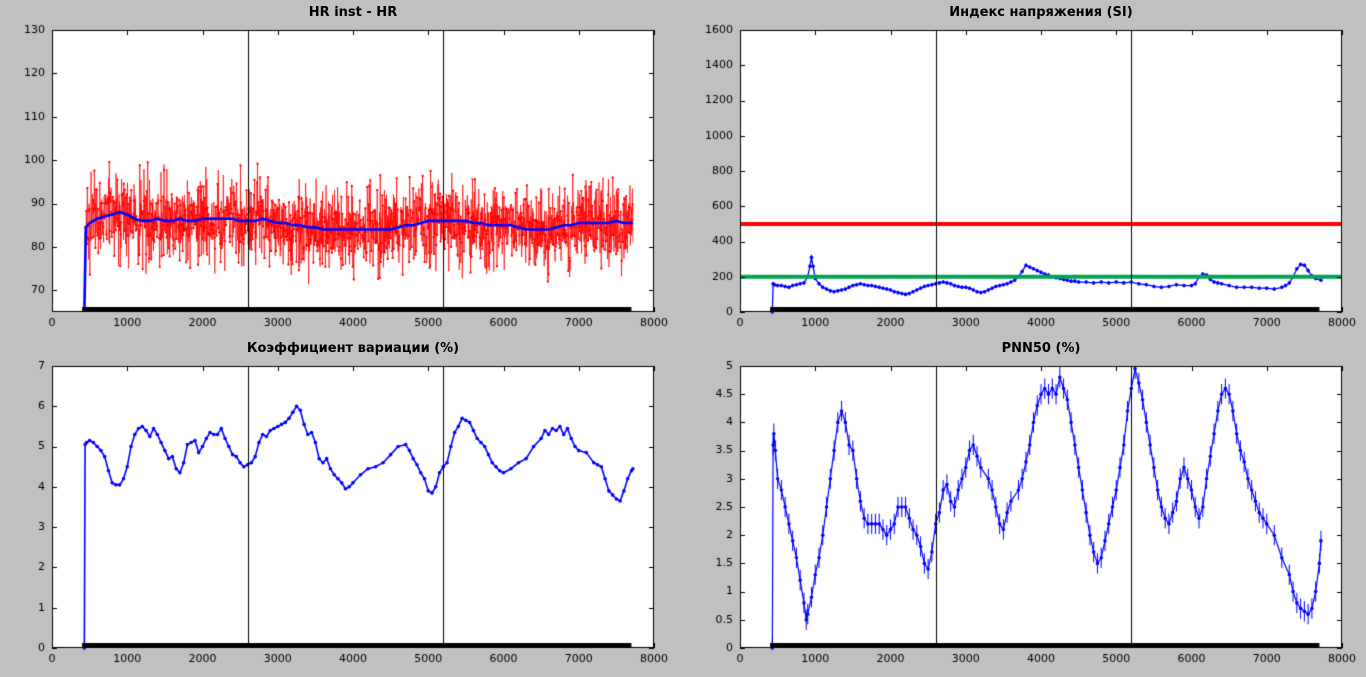  What do you see at coordinates (1041, 12) in the screenshot?
I see `stress-index-chart-title: Индекс напряжения (SI)` at bounding box center [1041, 12].